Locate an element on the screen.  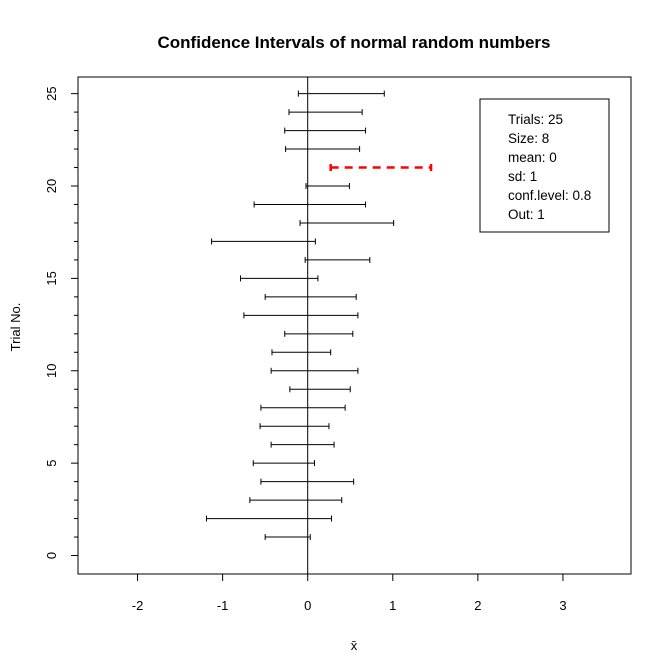
legend-entry: sd: 1 is located at coordinates (522, 176).